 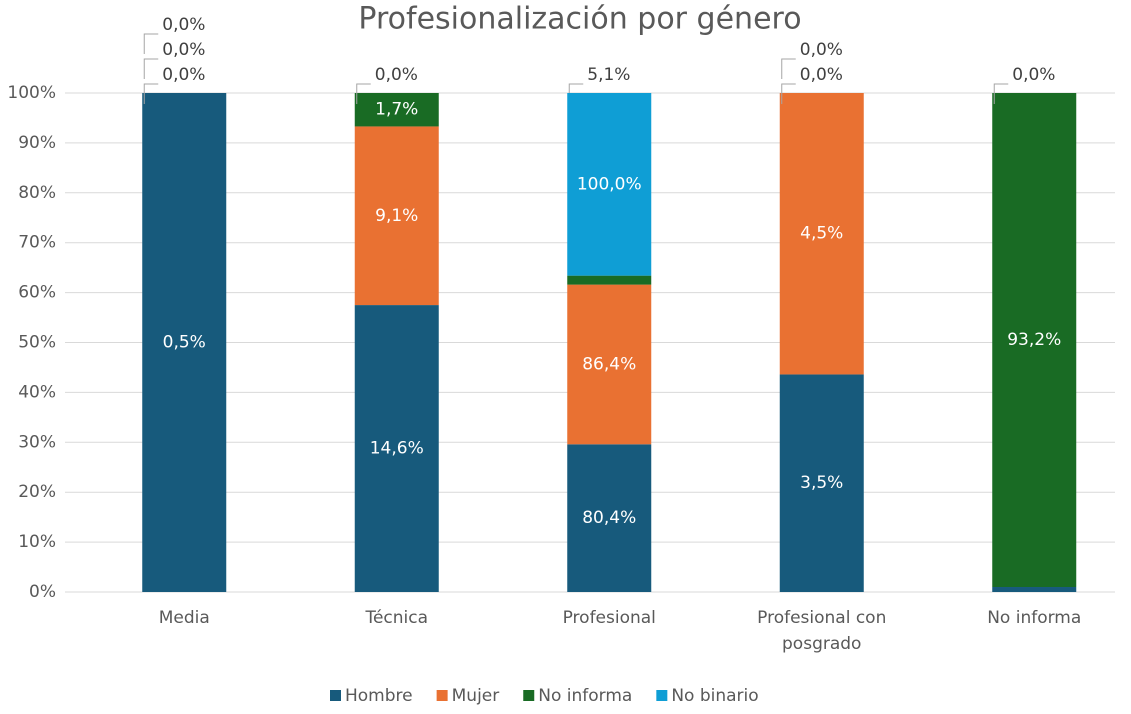 I want to click on y-tick-label: 100%, so click(x=31, y=93).